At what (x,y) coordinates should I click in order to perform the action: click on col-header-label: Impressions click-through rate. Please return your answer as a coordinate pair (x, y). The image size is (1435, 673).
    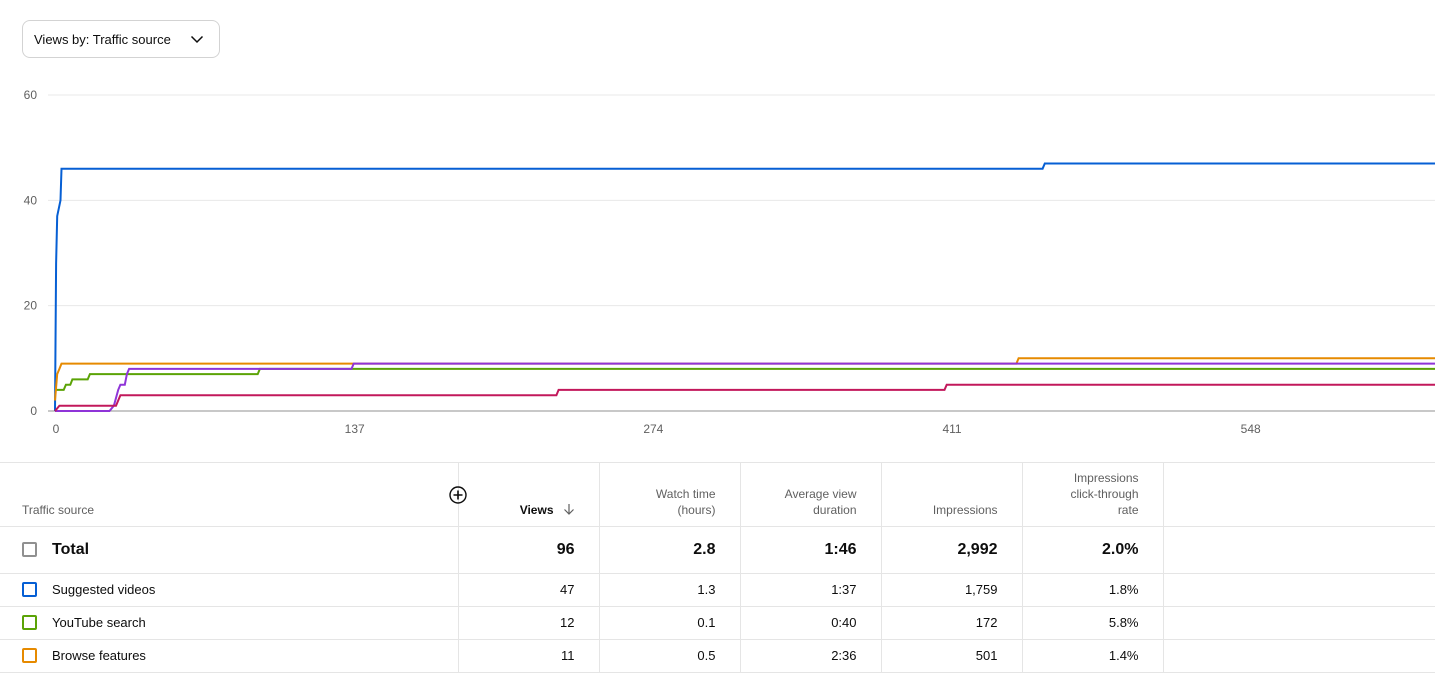
    Looking at the image, I should click on (1104, 493).